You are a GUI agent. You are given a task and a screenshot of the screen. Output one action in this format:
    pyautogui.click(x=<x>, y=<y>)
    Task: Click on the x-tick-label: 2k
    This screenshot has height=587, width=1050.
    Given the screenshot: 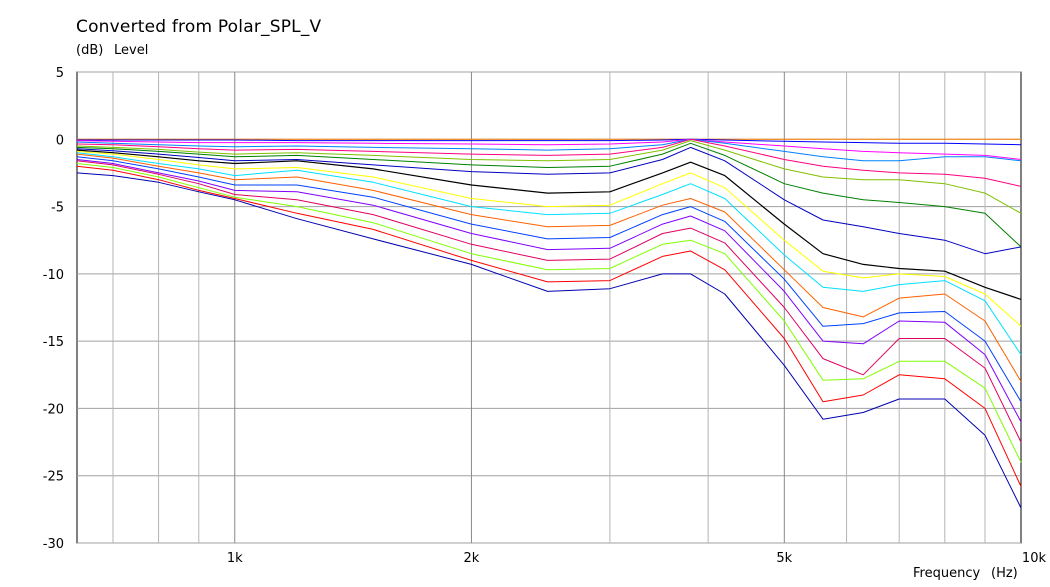 What is the action you would take?
    pyautogui.click(x=472, y=558)
    